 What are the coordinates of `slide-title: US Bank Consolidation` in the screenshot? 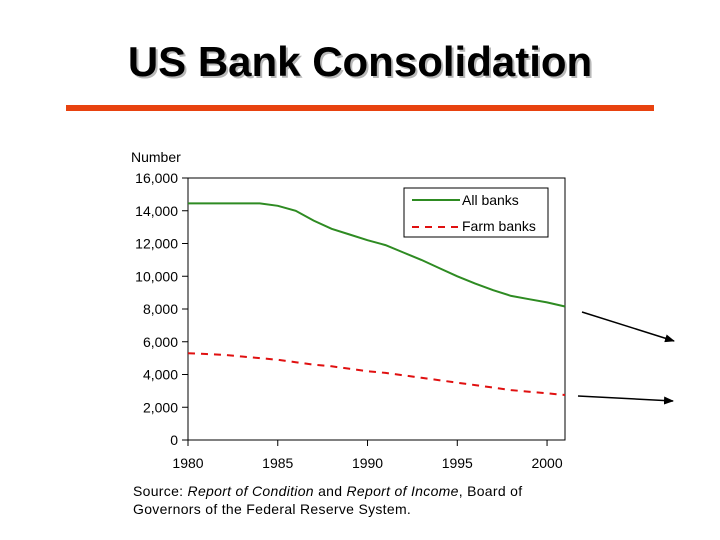 It's located at (360, 61).